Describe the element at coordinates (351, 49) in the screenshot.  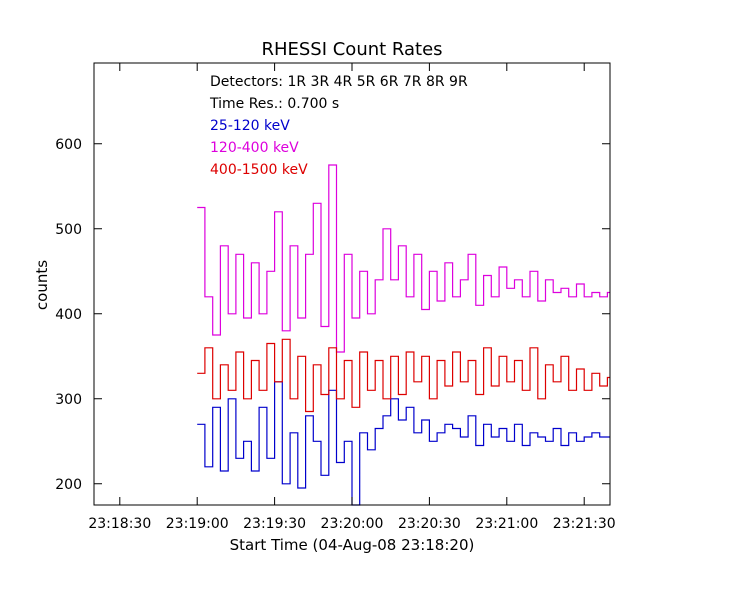
I see `chart-title: RHESSI Count Rates` at that location.